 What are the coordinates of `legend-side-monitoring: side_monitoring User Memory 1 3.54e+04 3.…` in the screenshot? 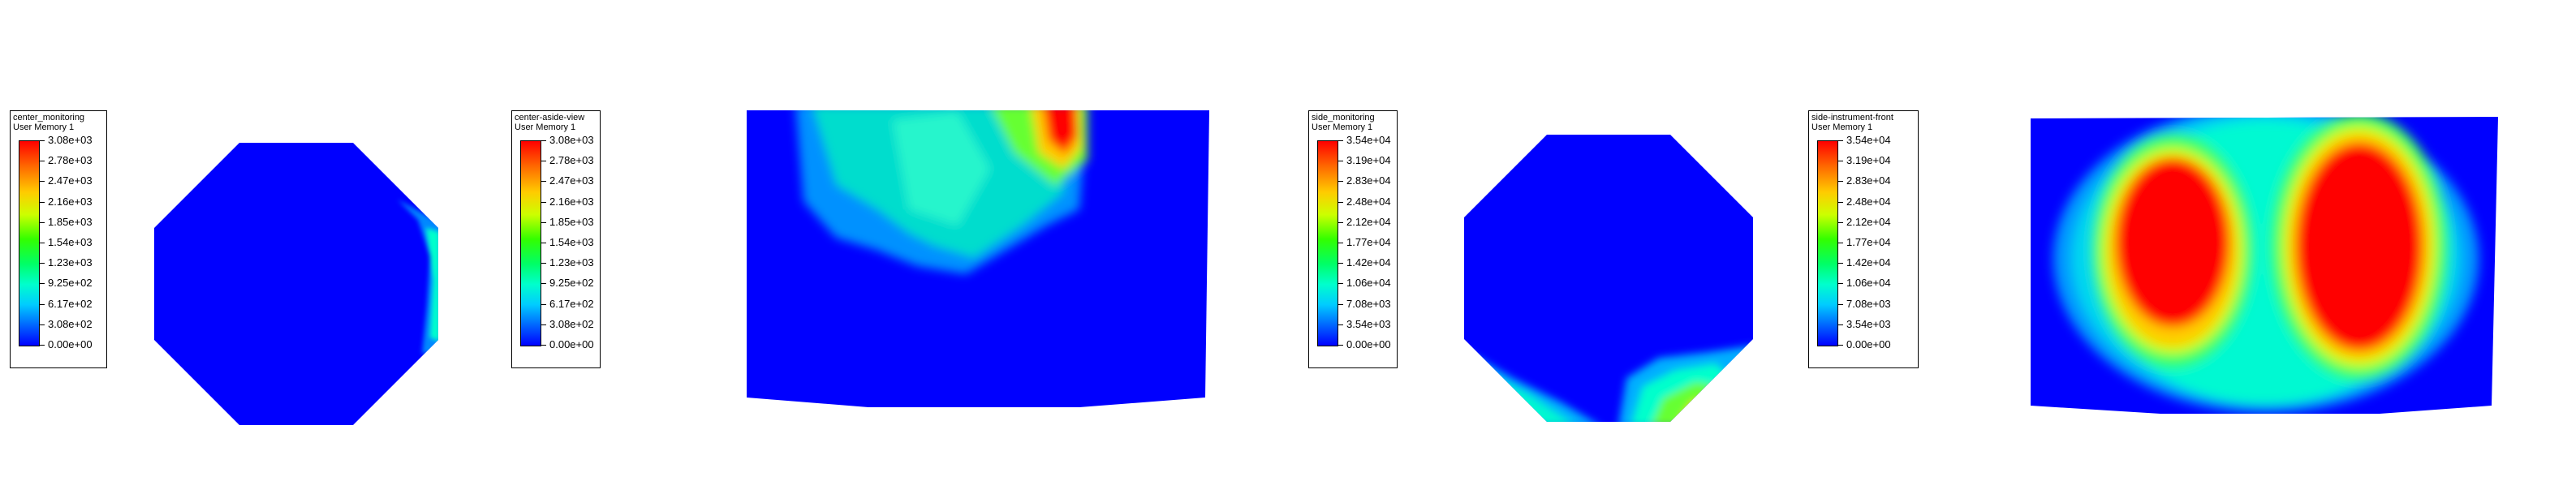 It's located at (1353, 239).